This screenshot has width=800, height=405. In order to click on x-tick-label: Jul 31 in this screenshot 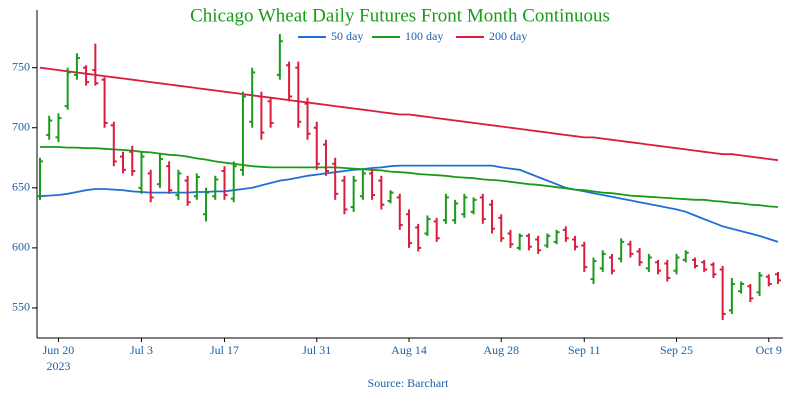, I will do `click(316, 350)`.